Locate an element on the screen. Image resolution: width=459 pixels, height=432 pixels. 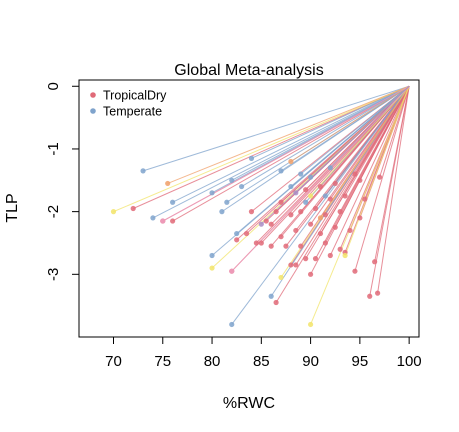
x-axis-title: %RWC is located at coordinates (249, 403).